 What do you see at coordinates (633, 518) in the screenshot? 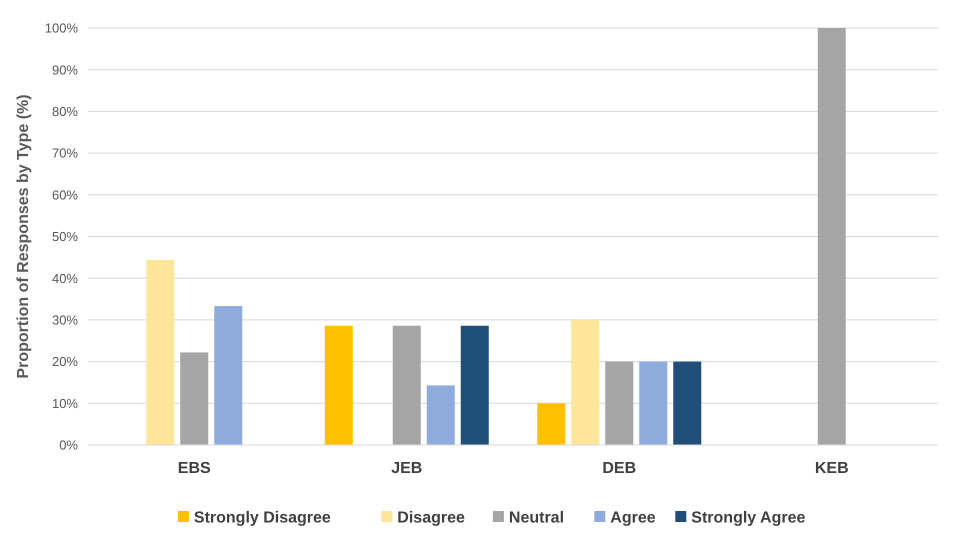
I see `legend-label: Agree` at bounding box center [633, 518].